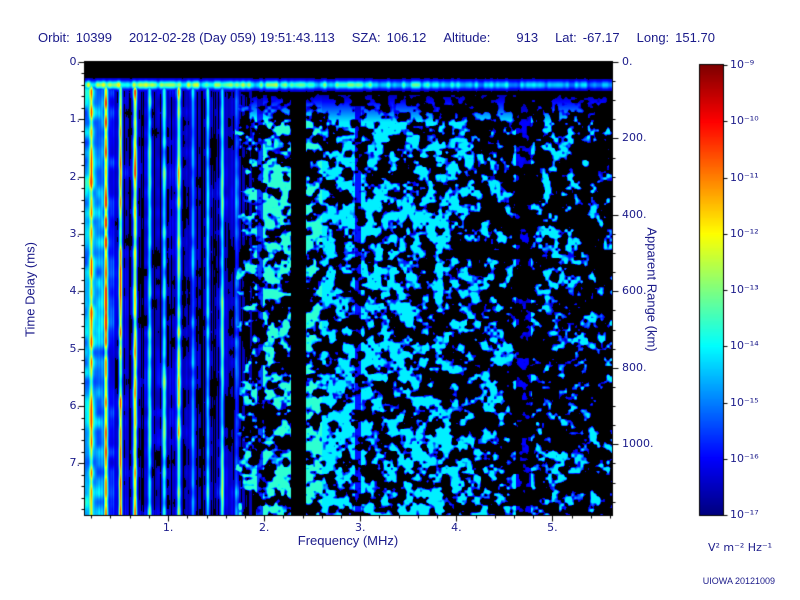  I want to click on orbit-value: 10399, so click(93, 37).